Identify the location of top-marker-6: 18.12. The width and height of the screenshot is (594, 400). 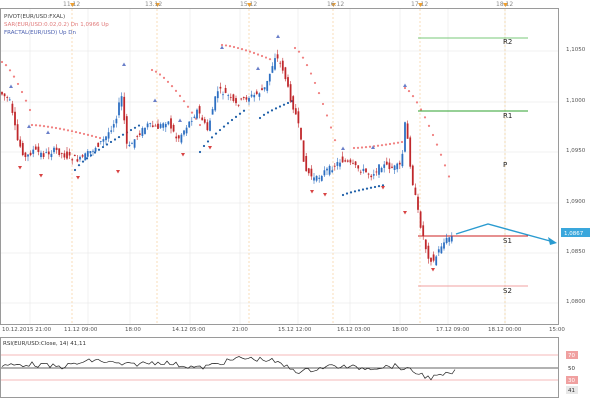
(504, 4).